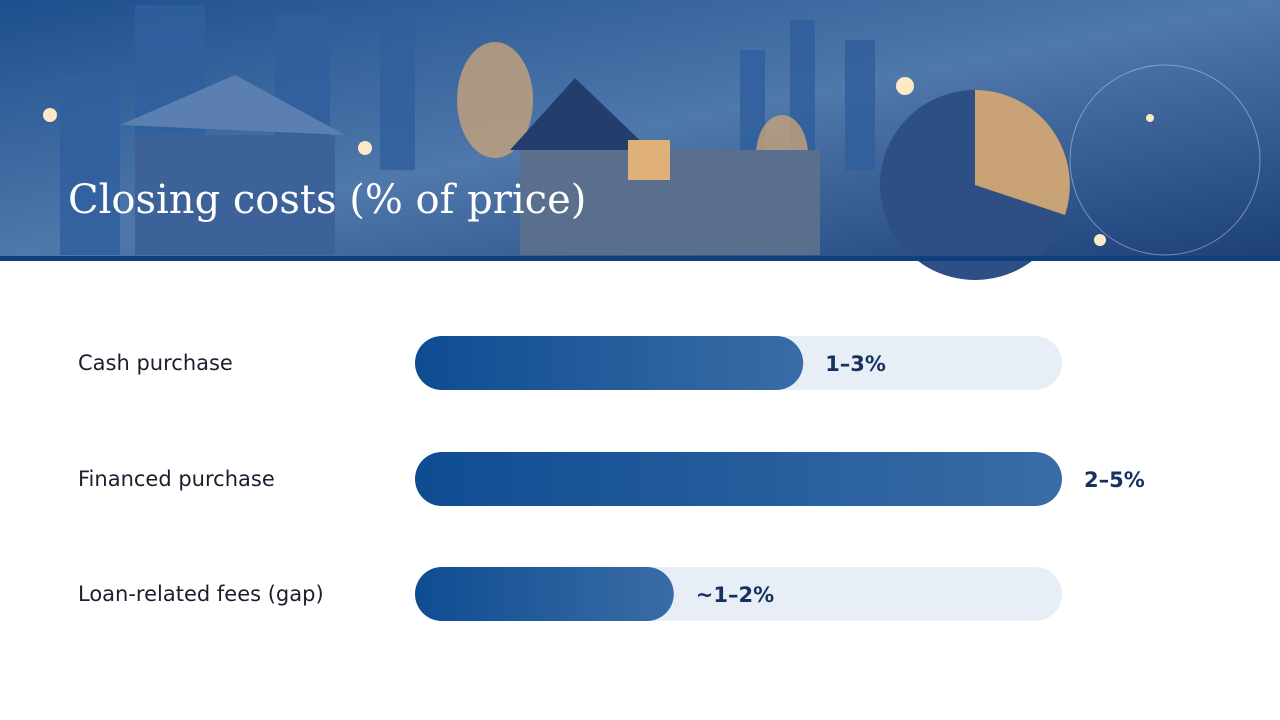 The height and width of the screenshot is (720, 1280). I want to click on value-label: ~1–2%, so click(735, 595).